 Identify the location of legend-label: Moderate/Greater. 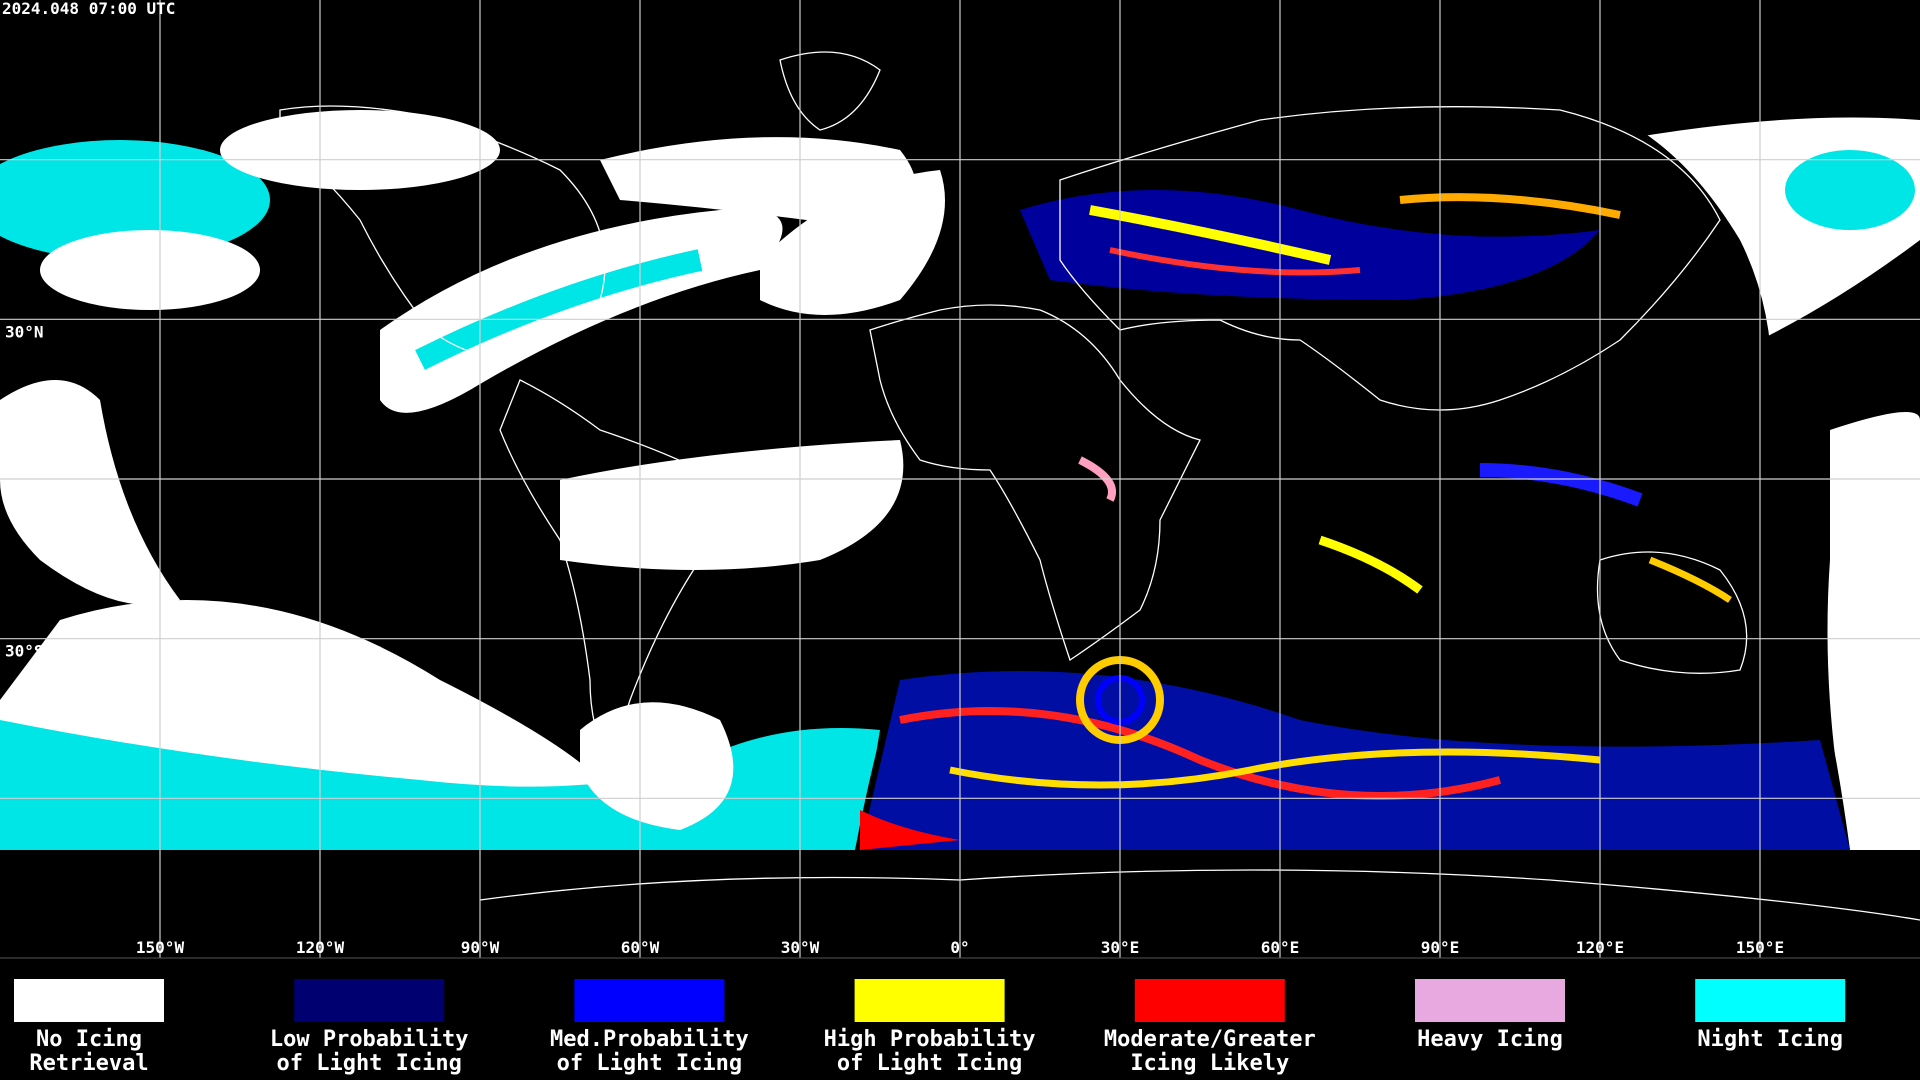
(1210, 1039).